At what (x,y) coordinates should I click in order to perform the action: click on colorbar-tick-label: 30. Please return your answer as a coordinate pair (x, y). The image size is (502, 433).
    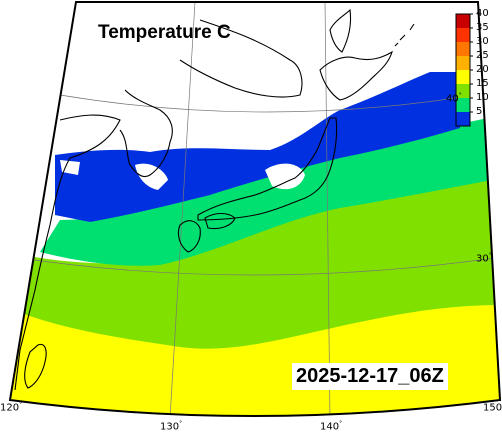
    Looking at the image, I should click on (482, 41).